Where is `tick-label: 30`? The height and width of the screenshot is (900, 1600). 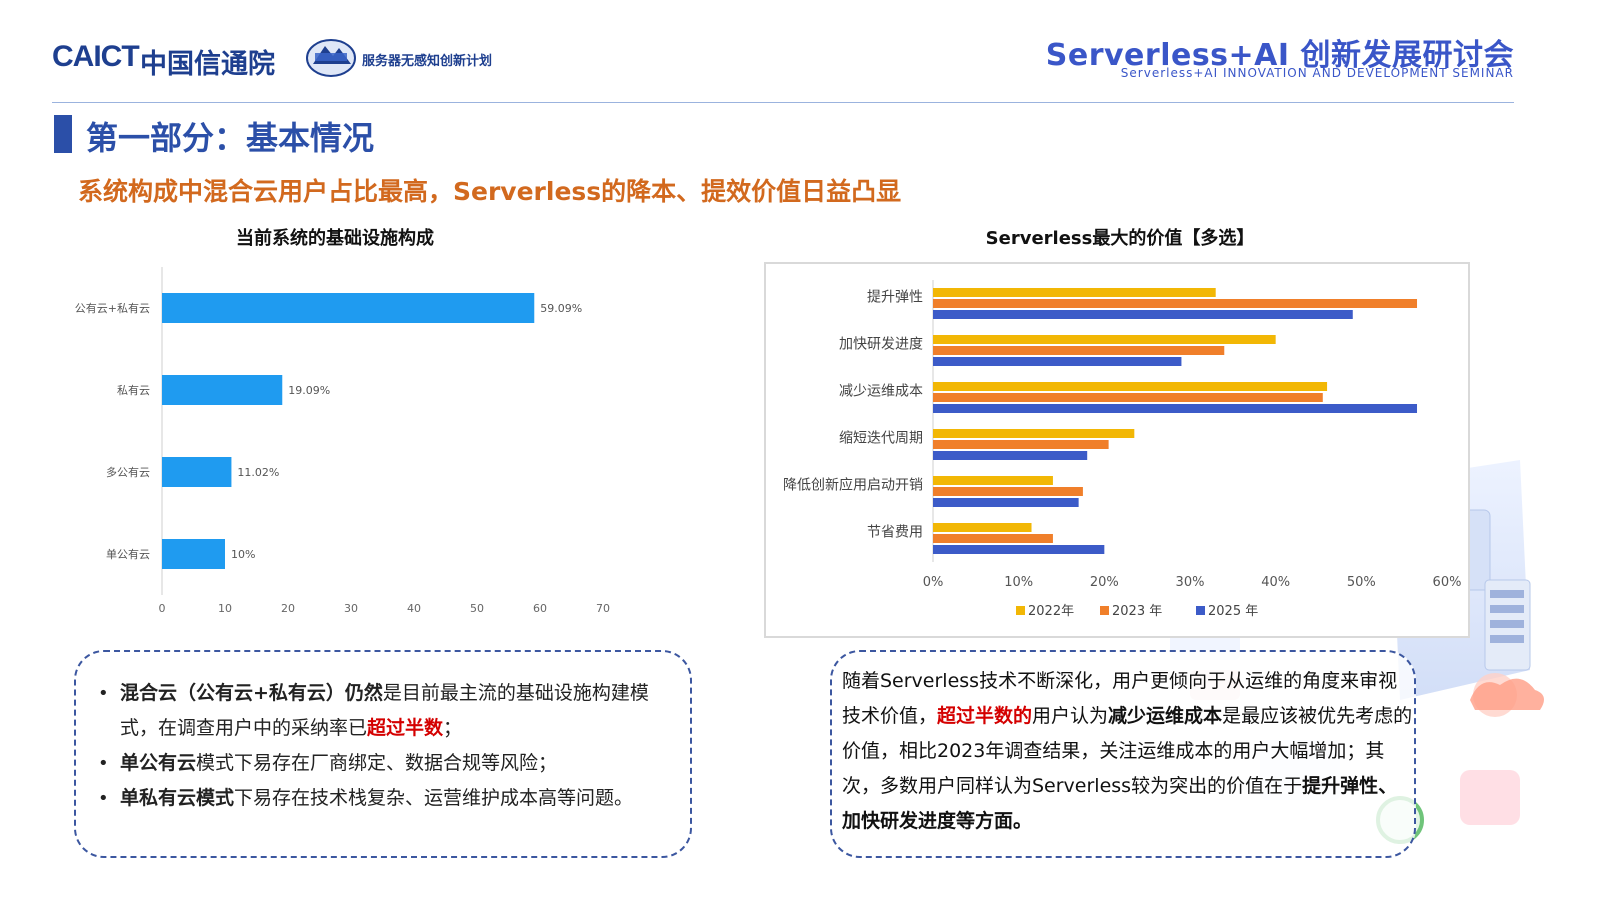
tick-label: 30 is located at coordinates (351, 608).